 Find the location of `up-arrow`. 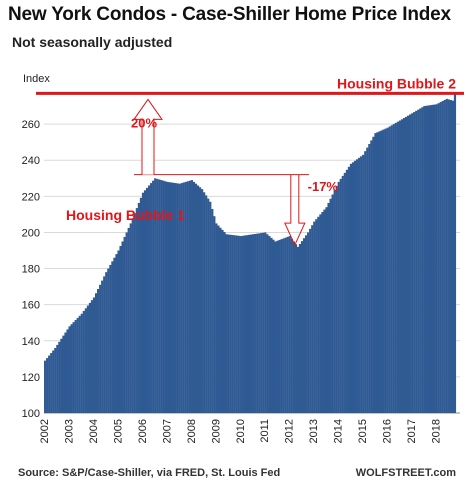

up-arrow is located at coordinates (148, 136).